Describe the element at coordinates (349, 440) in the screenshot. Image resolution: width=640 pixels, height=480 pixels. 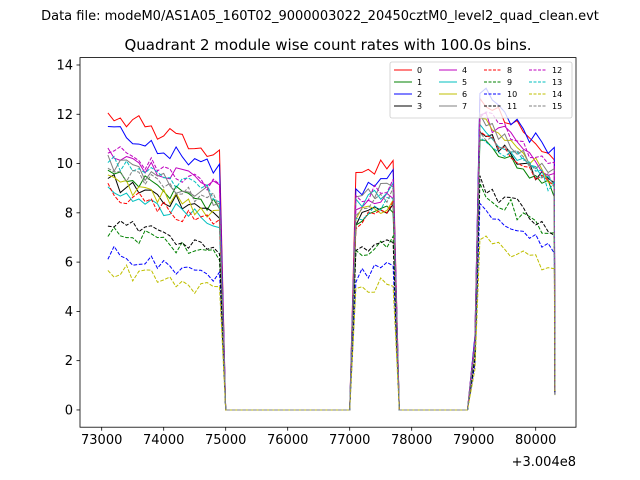
I see `x-tick-label: 77000` at that location.